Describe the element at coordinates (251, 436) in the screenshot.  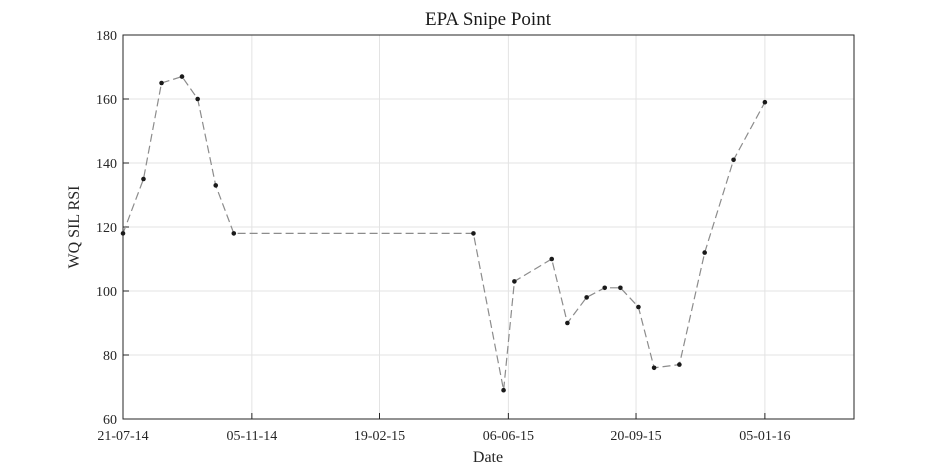
I see `x-tick-label: 05-11-14` at that location.